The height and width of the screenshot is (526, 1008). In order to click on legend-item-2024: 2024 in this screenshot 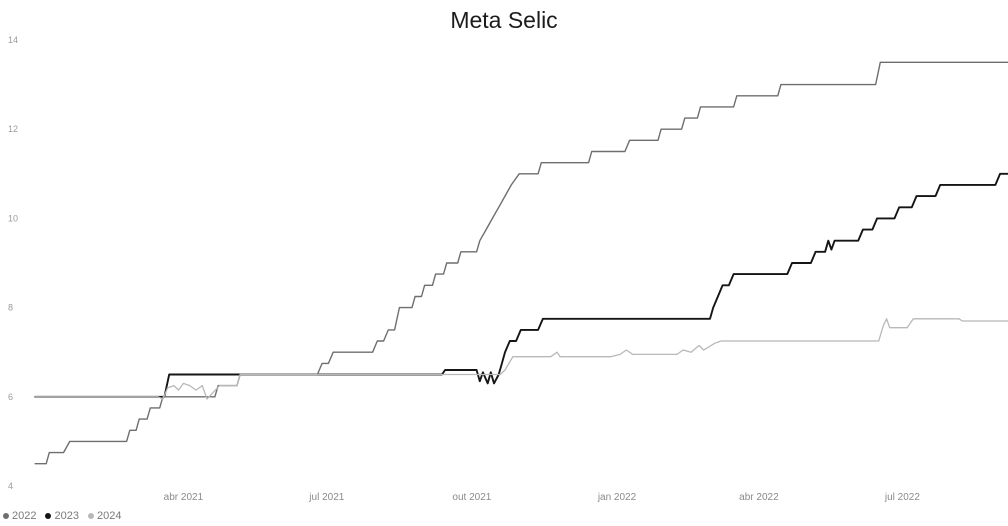, I will do `click(104, 516)`.